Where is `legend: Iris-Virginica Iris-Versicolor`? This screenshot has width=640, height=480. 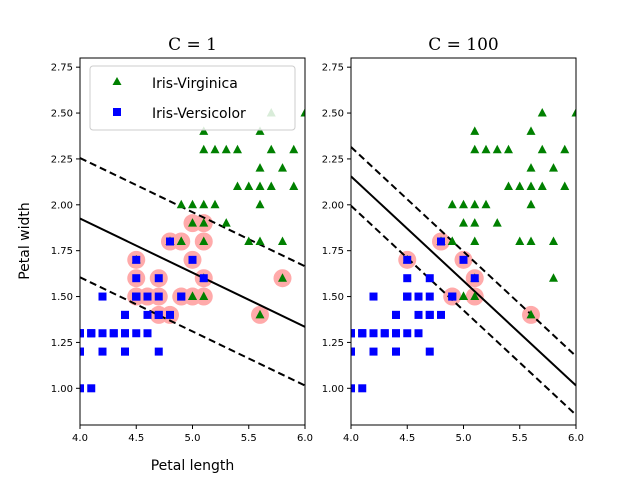 legend: Iris-Virginica Iris-Versicolor is located at coordinates (192, 98).